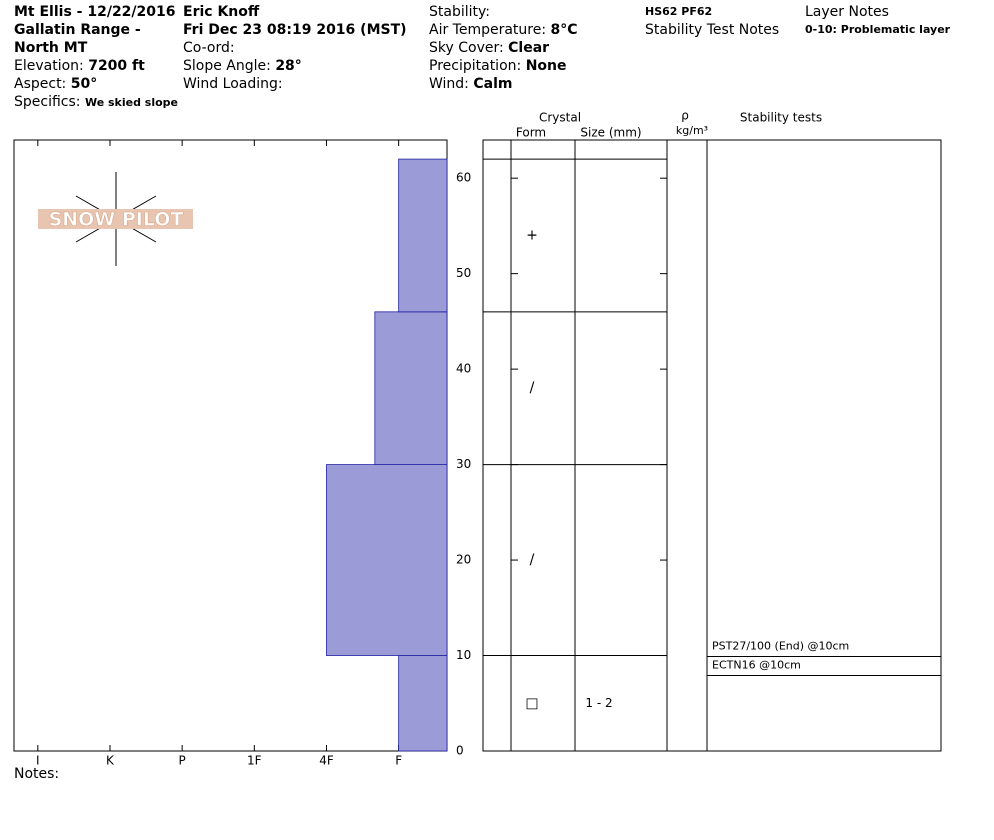  What do you see at coordinates (254, 761) in the screenshot?
I see `x-tick-label: 1F` at bounding box center [254, 761].